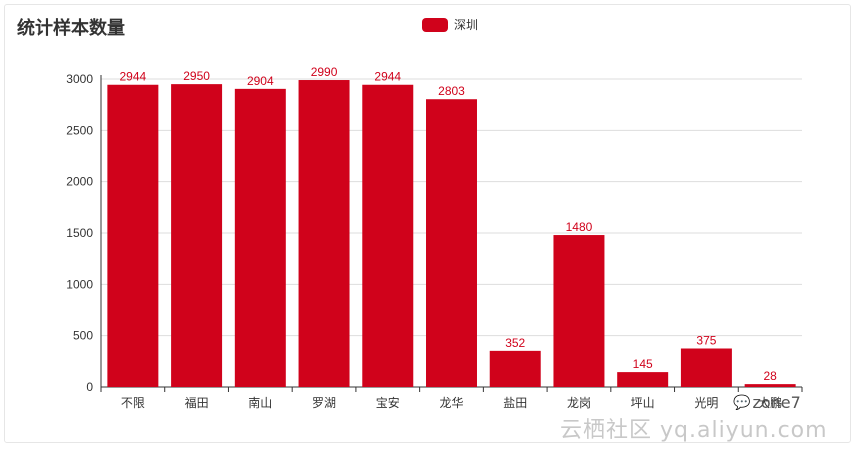 The width and height of the screenshot is (857, 453). Describe the element at coordinates (770, 376) in the screenshot. I see `data-label: 28` at that location.